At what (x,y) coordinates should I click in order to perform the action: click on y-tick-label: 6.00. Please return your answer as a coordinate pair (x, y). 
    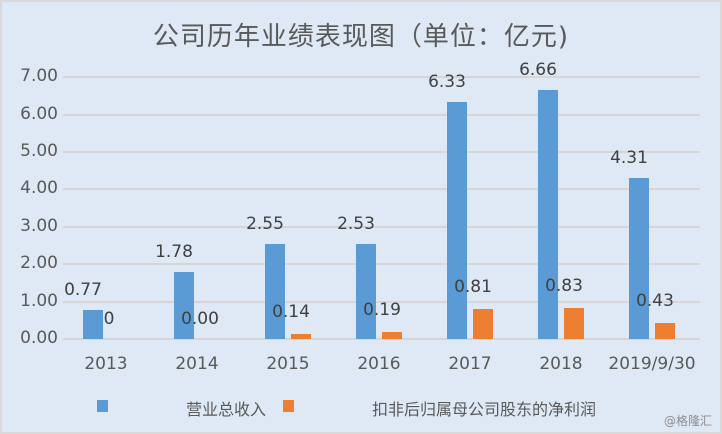
    Looking at the image, I should click on (39, 113).